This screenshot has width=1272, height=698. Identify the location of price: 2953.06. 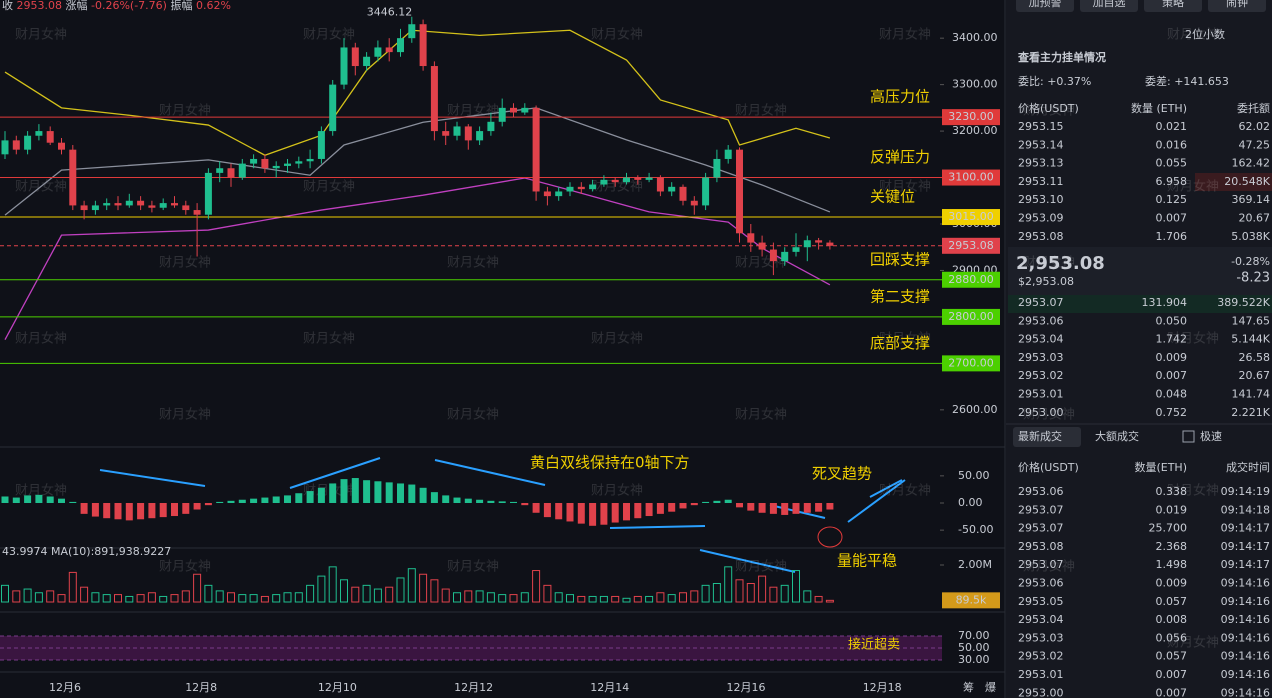
(1041, 491).